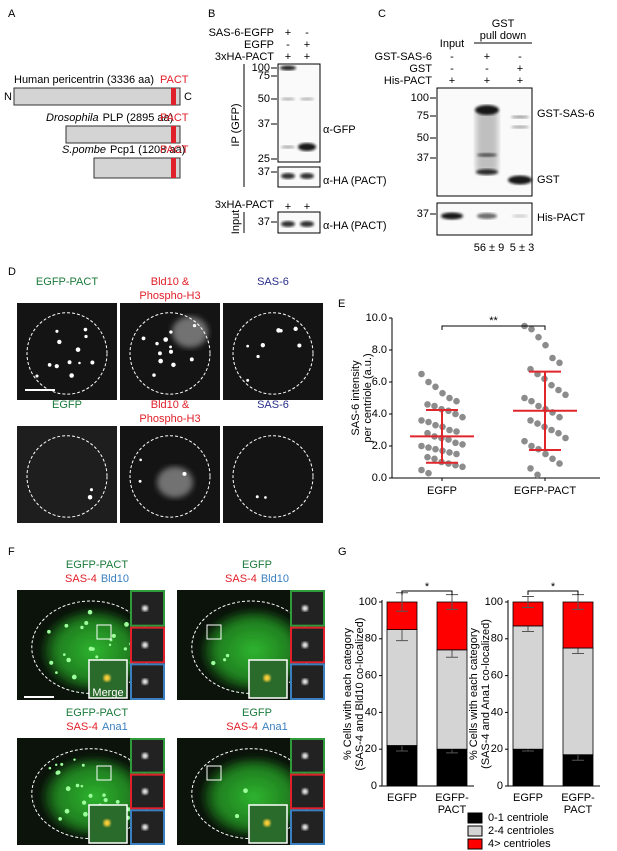 The height and width of the screenshot is (851, 617). What do you see at coordinates (355, 181) in the screenshot?
I see `antibody-label: α-HA (PACT)` at bounding box center [355, 181].